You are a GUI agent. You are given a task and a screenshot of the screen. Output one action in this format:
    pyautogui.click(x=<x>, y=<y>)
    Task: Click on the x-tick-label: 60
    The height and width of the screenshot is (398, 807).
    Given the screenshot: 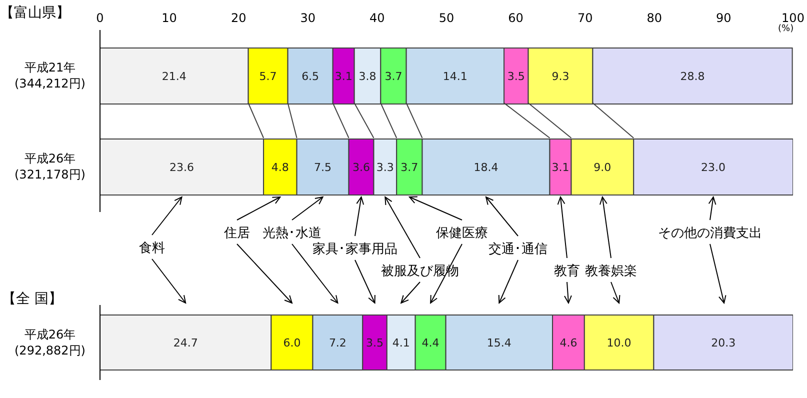 What is the action you would take?
    pyautogui.click(x=516, y=18)
    